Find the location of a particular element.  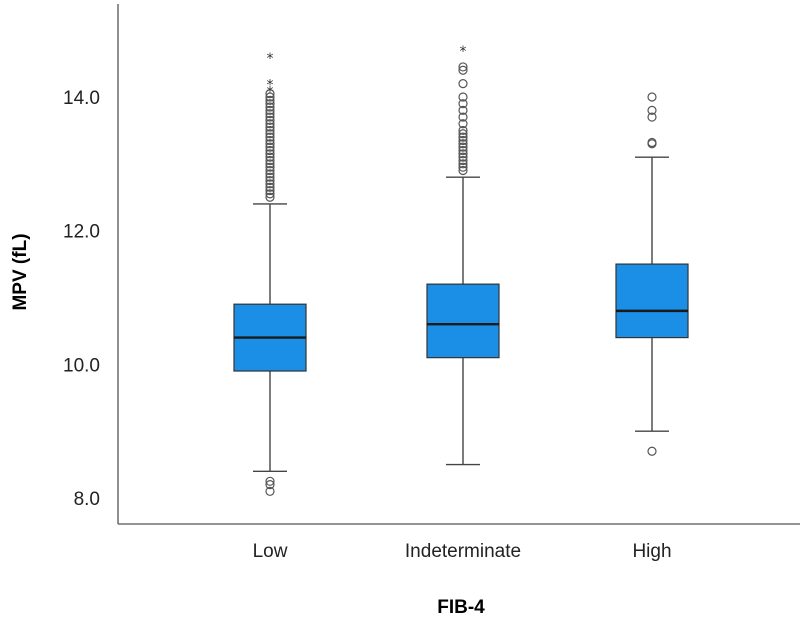

y-tick-label: 14.0 is located at coordinates (81, 98).